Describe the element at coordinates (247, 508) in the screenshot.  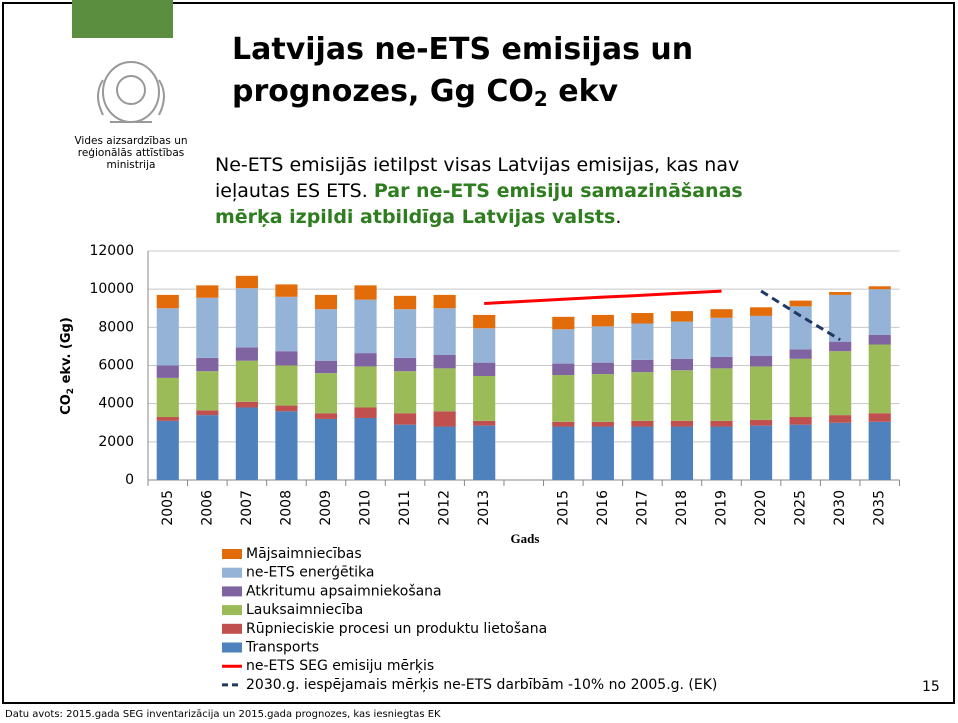
I see `x-tick-label: 2007` at that location.